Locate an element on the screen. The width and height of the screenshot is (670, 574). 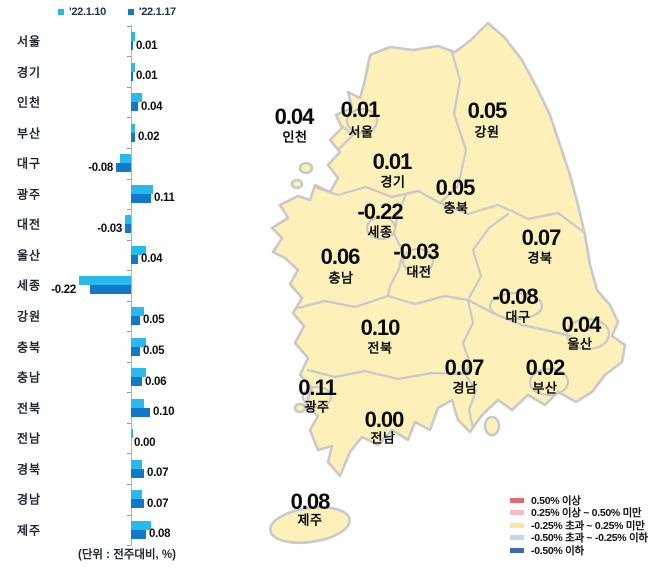
chart-legend-item: '22.1.17 is located at coordinates (151, 12).